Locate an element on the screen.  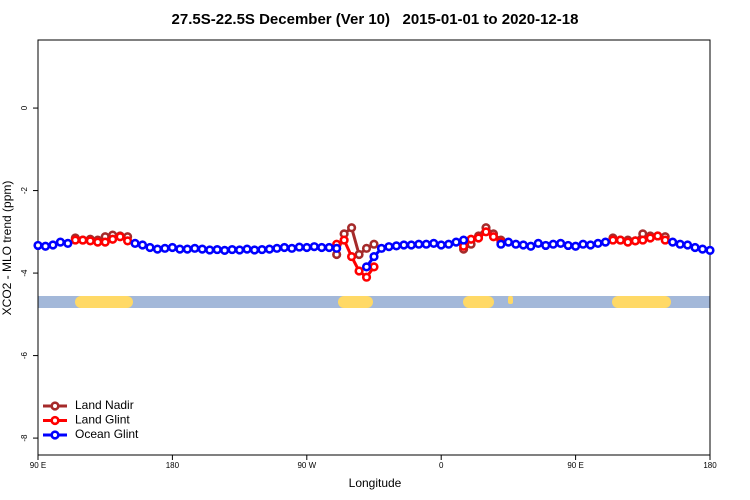
legend-label: Land Nadir is located at coordinates (104, 405).